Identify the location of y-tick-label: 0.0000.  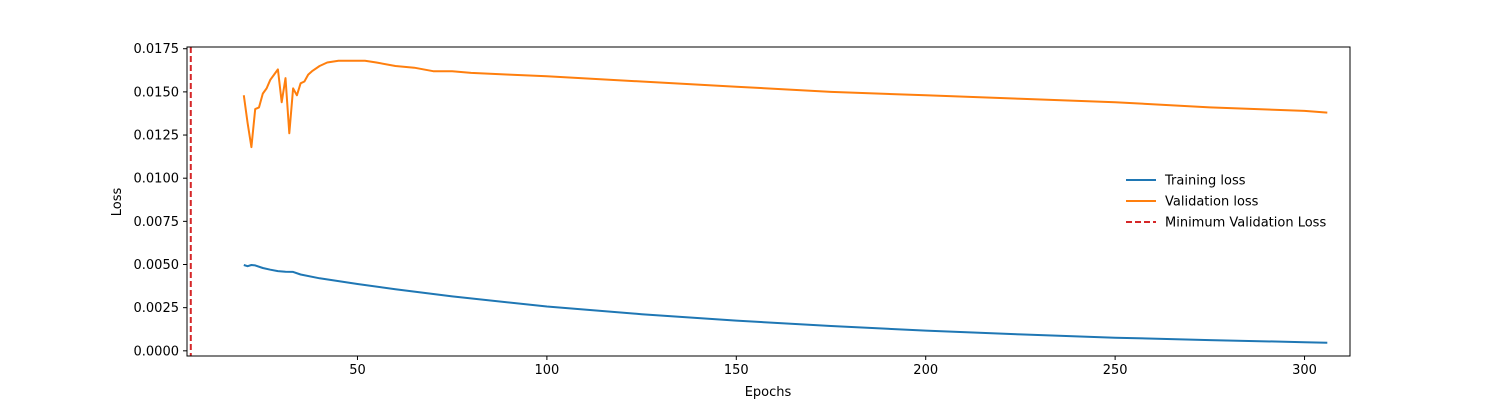
(157, 351).